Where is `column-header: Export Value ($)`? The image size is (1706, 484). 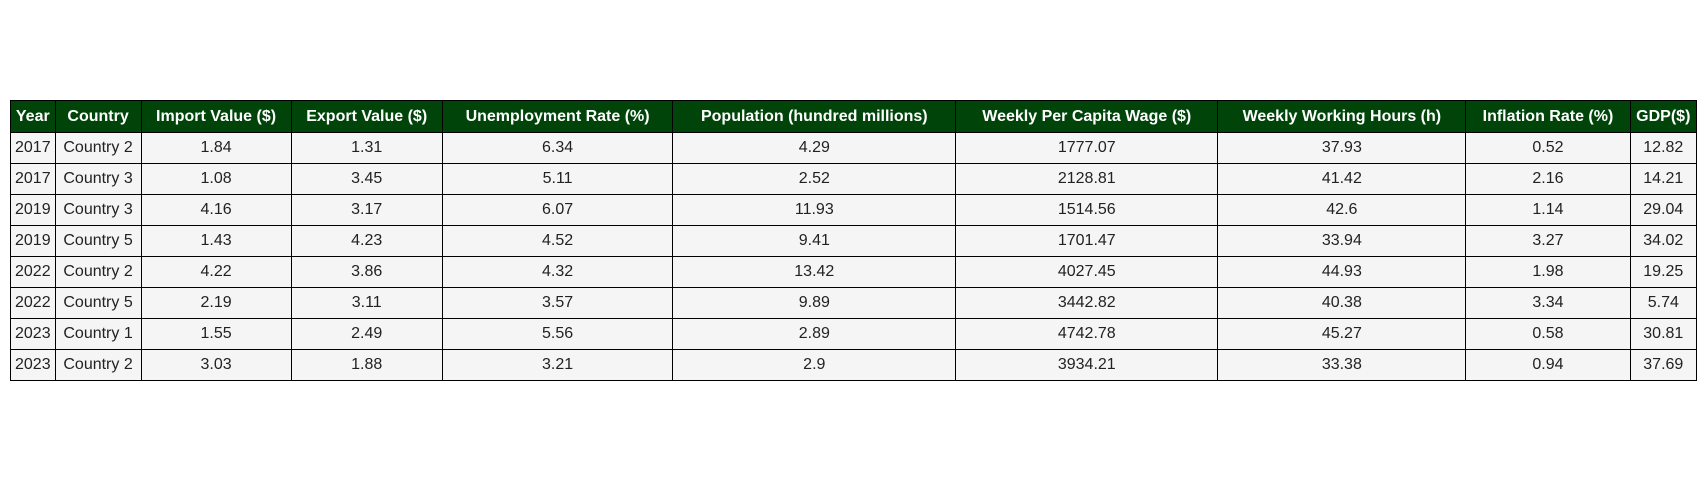 column-header: Export Value ($) is located at coordinates (366, 116).